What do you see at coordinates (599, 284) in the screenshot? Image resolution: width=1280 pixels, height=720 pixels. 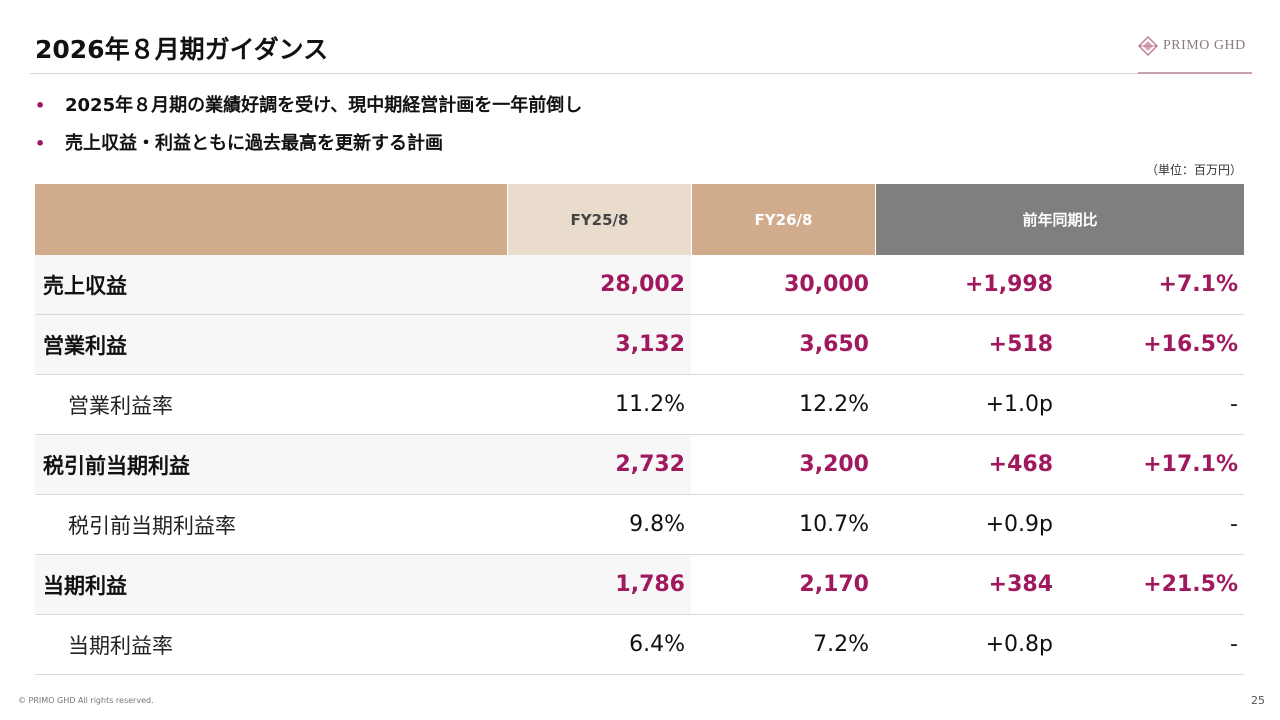 I see `fy25-value: 28,002` at bounding box center [599, 284].